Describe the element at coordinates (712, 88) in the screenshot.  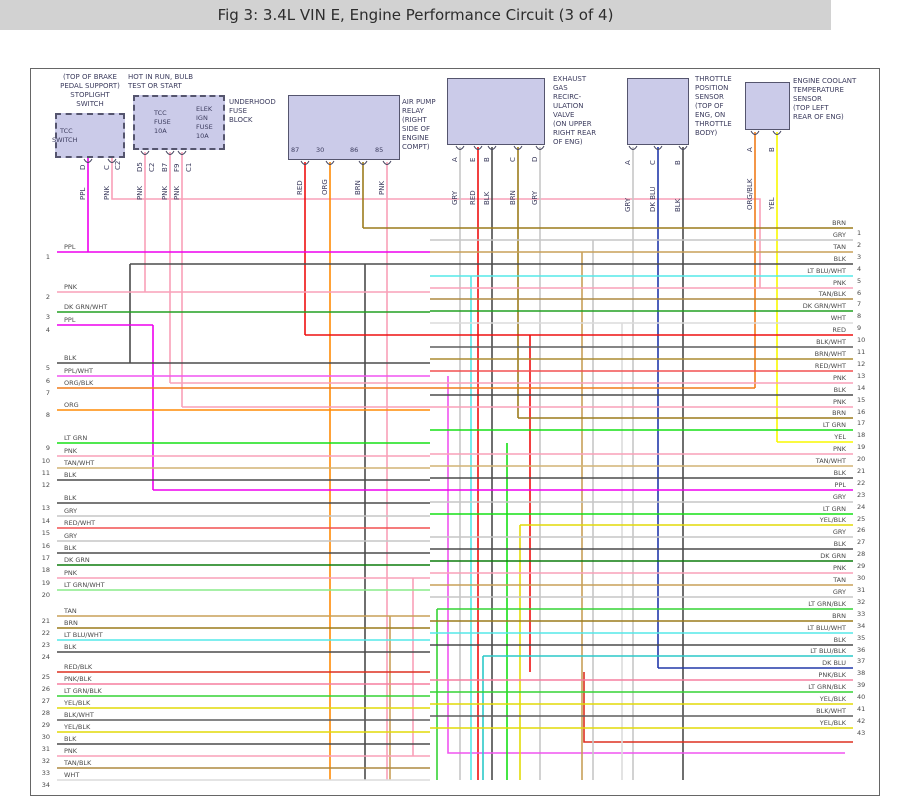
I see `throttle-position-sensor-side-label-line: POSITION` at that location.